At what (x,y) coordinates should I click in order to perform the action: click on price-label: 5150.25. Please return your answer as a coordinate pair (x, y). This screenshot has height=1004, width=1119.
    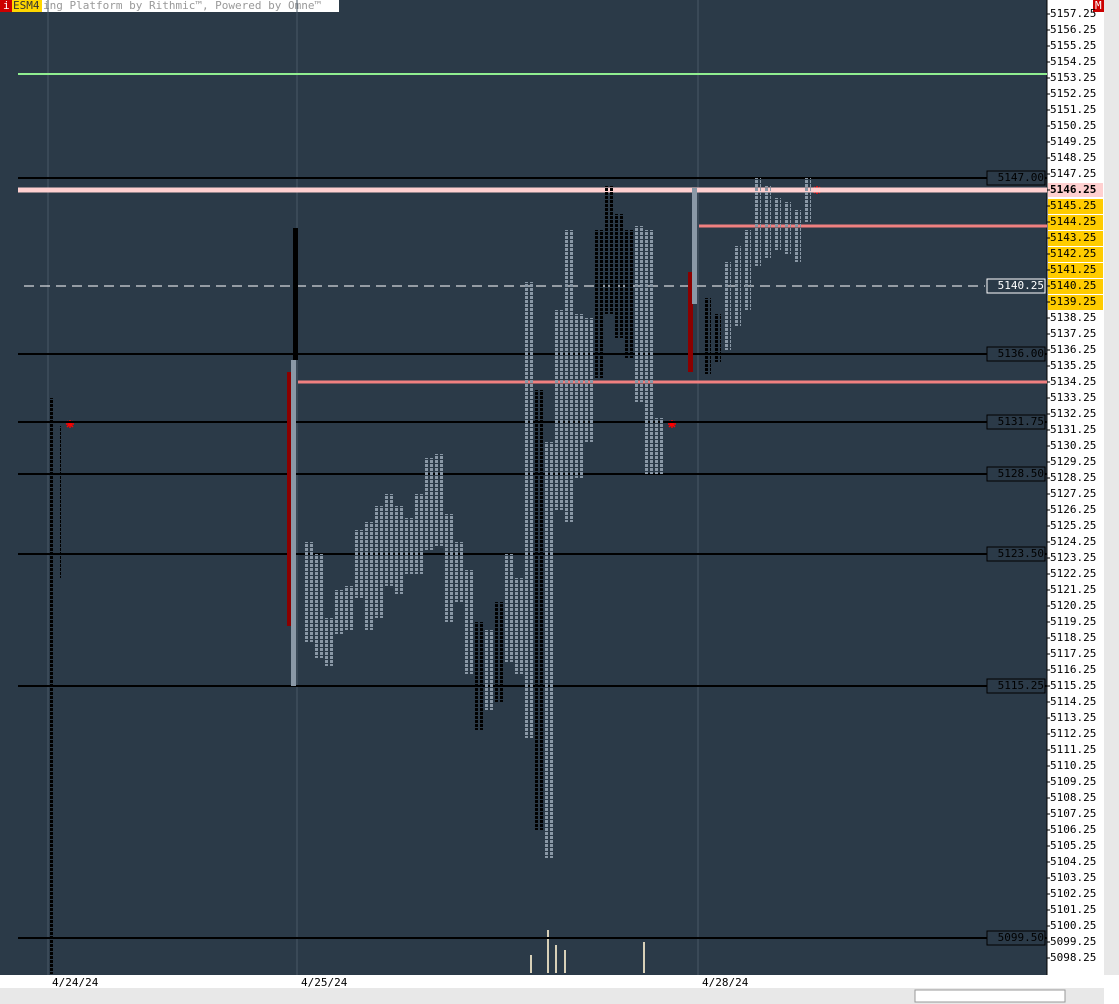
    Looking at the image, I should click on (1073, 125).